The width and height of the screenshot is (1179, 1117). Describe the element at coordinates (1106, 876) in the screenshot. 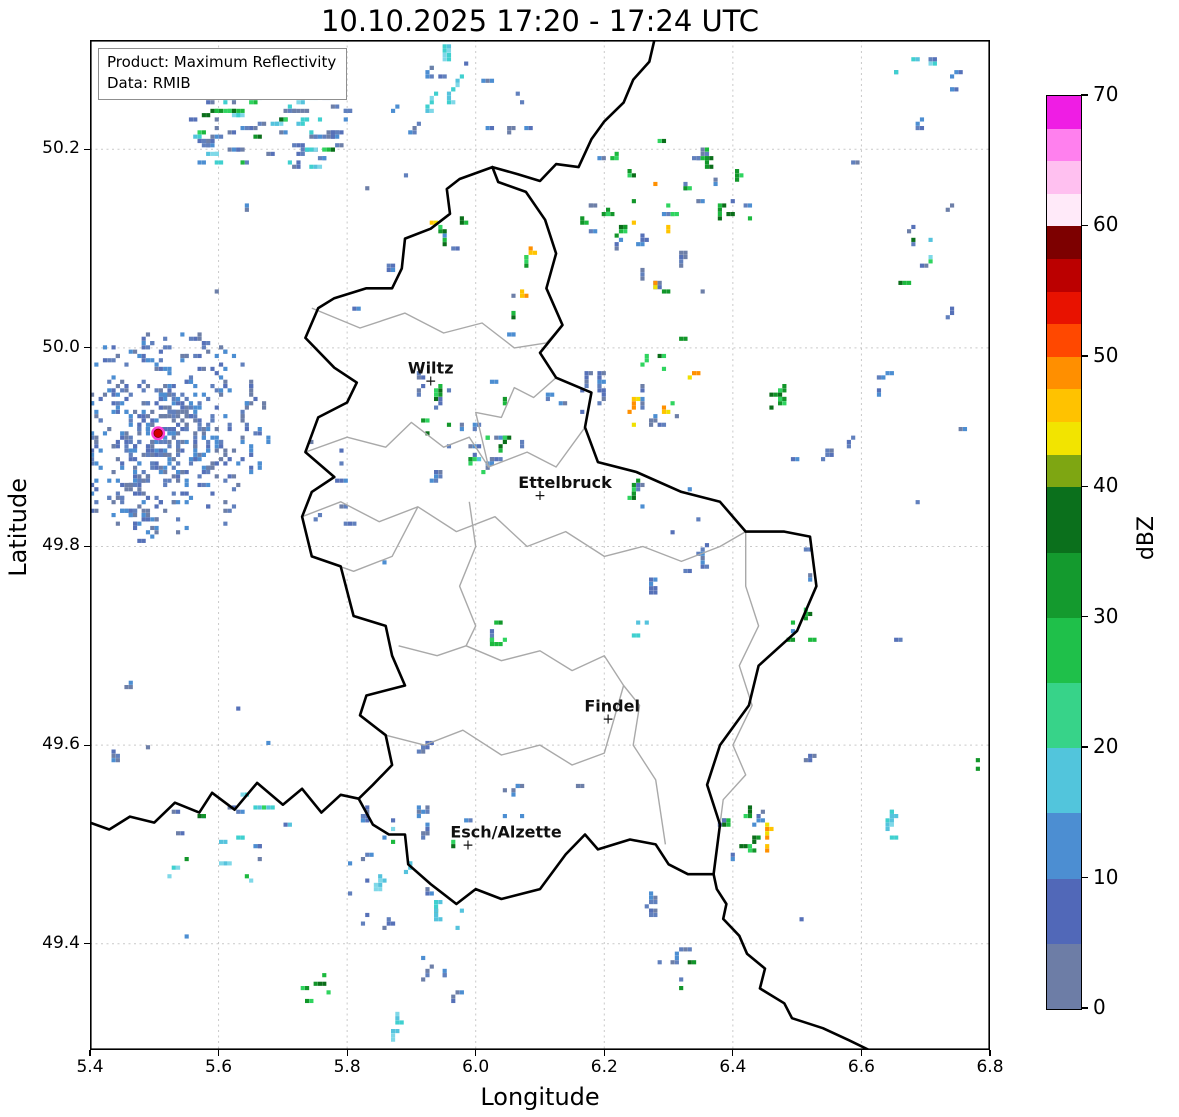

I see `colorbar-tick-label: 10` at that location.